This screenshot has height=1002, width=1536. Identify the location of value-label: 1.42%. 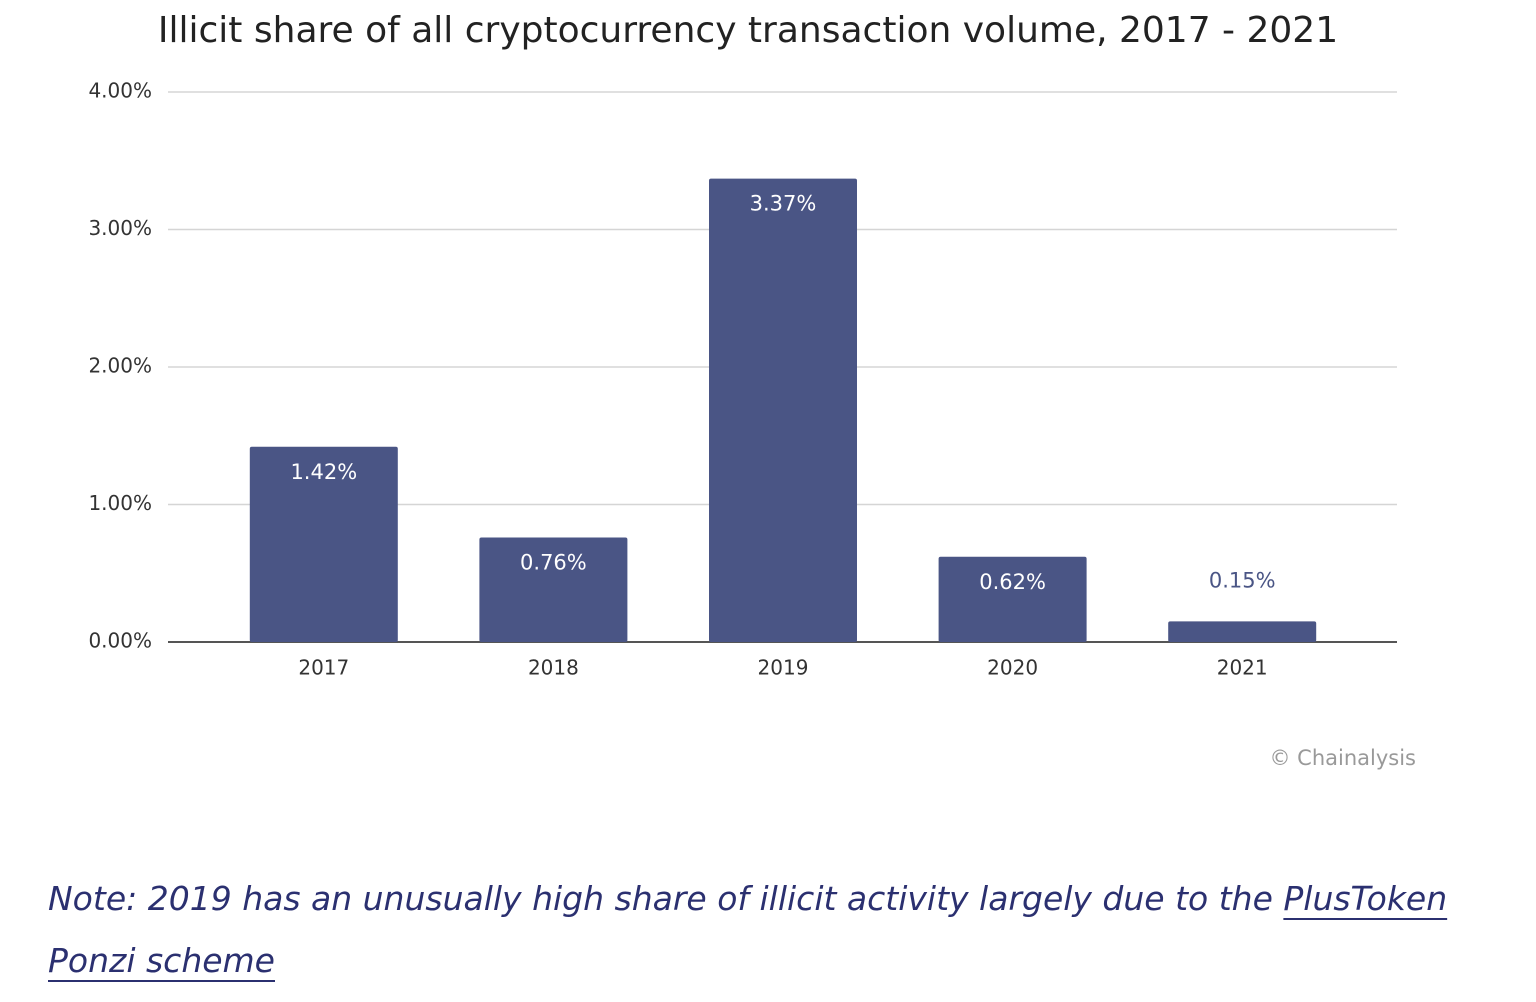
(323, 472).